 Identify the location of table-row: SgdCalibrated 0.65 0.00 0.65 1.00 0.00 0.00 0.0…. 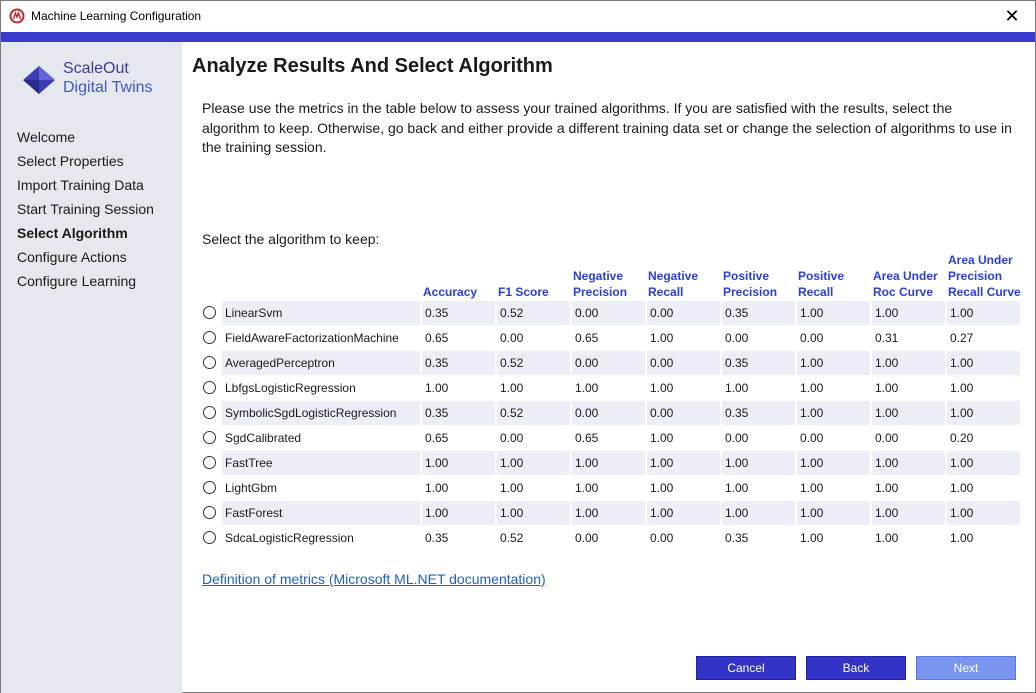
(612, 438).